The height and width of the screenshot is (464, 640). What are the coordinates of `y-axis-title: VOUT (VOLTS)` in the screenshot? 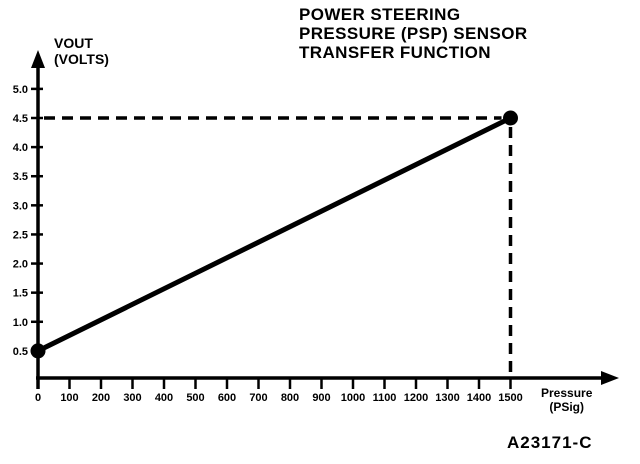 It's located at (81, 51).